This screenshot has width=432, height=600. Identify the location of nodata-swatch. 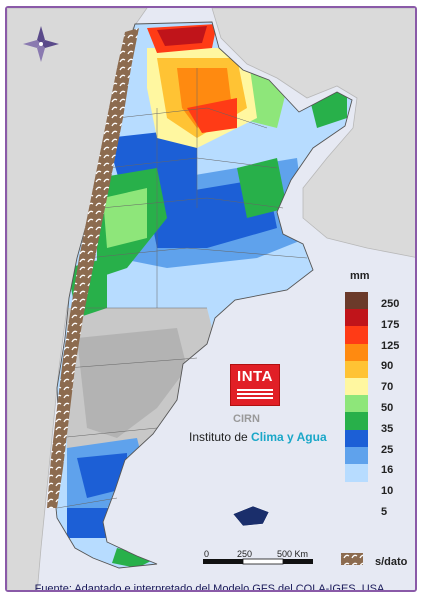
(352, 559).